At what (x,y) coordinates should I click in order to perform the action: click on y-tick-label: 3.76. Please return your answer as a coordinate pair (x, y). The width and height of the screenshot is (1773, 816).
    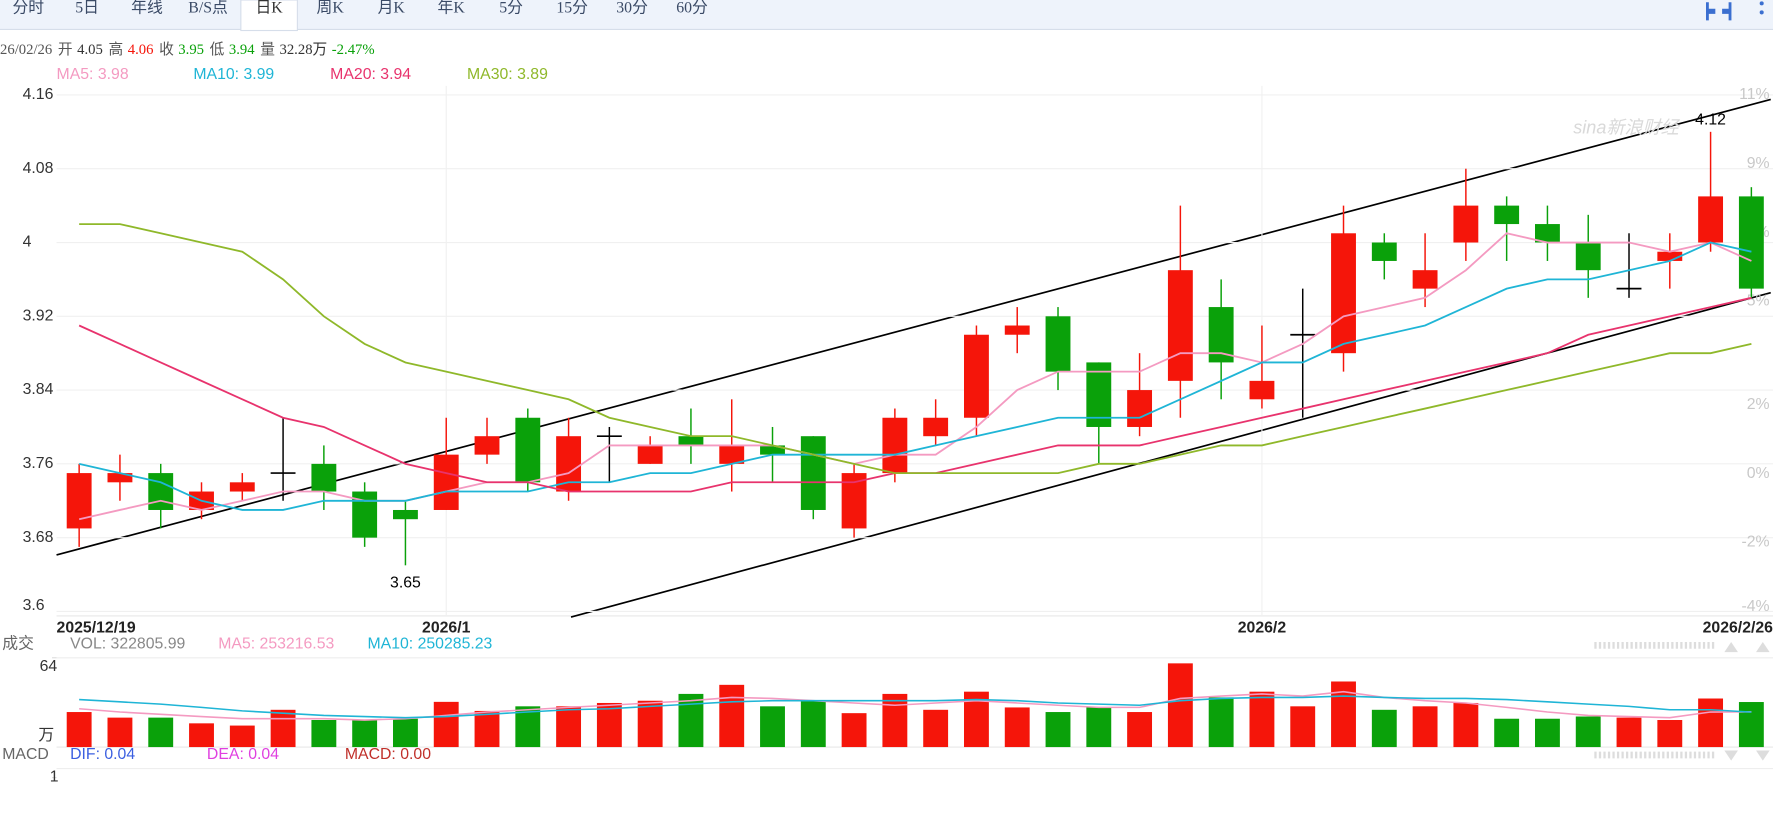
    Looking at the image, I should click on (38, 463).